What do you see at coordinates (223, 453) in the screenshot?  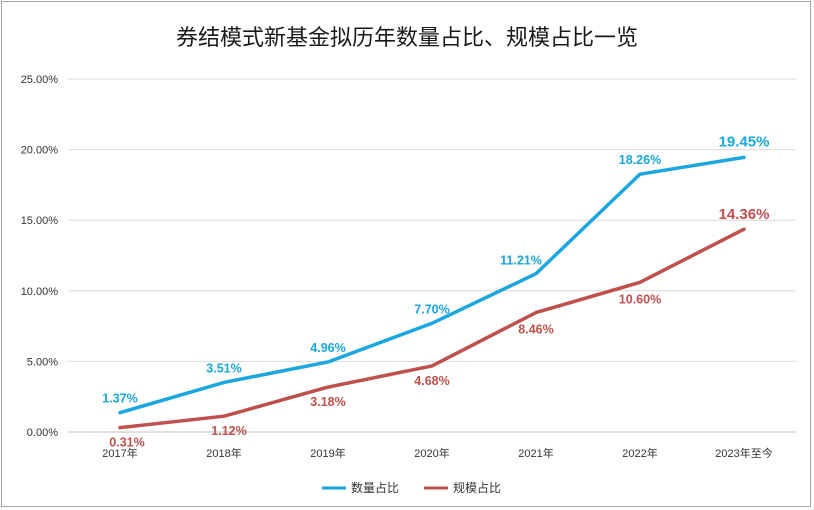 I see `x-tick-label: 2018年` at bounding box center [223, 453].